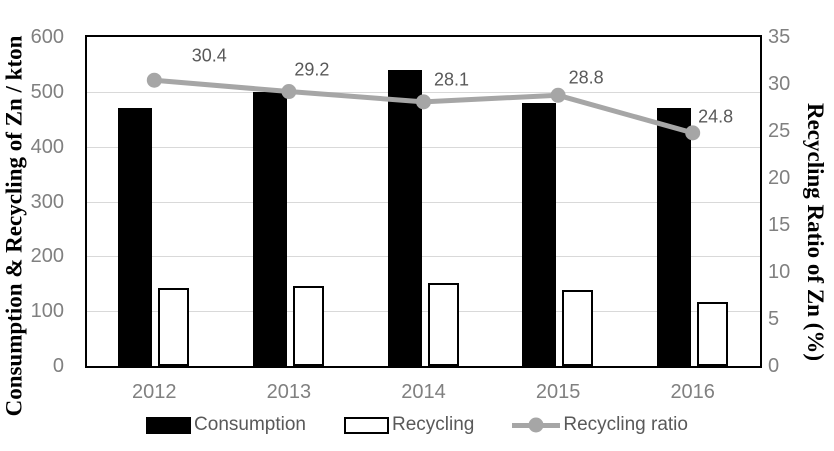 The width and height of the screenshot is (834, 451). Describe the element at coordinates (308, 325) in the screenshot. I see `recycling-bar-2013` at that location.